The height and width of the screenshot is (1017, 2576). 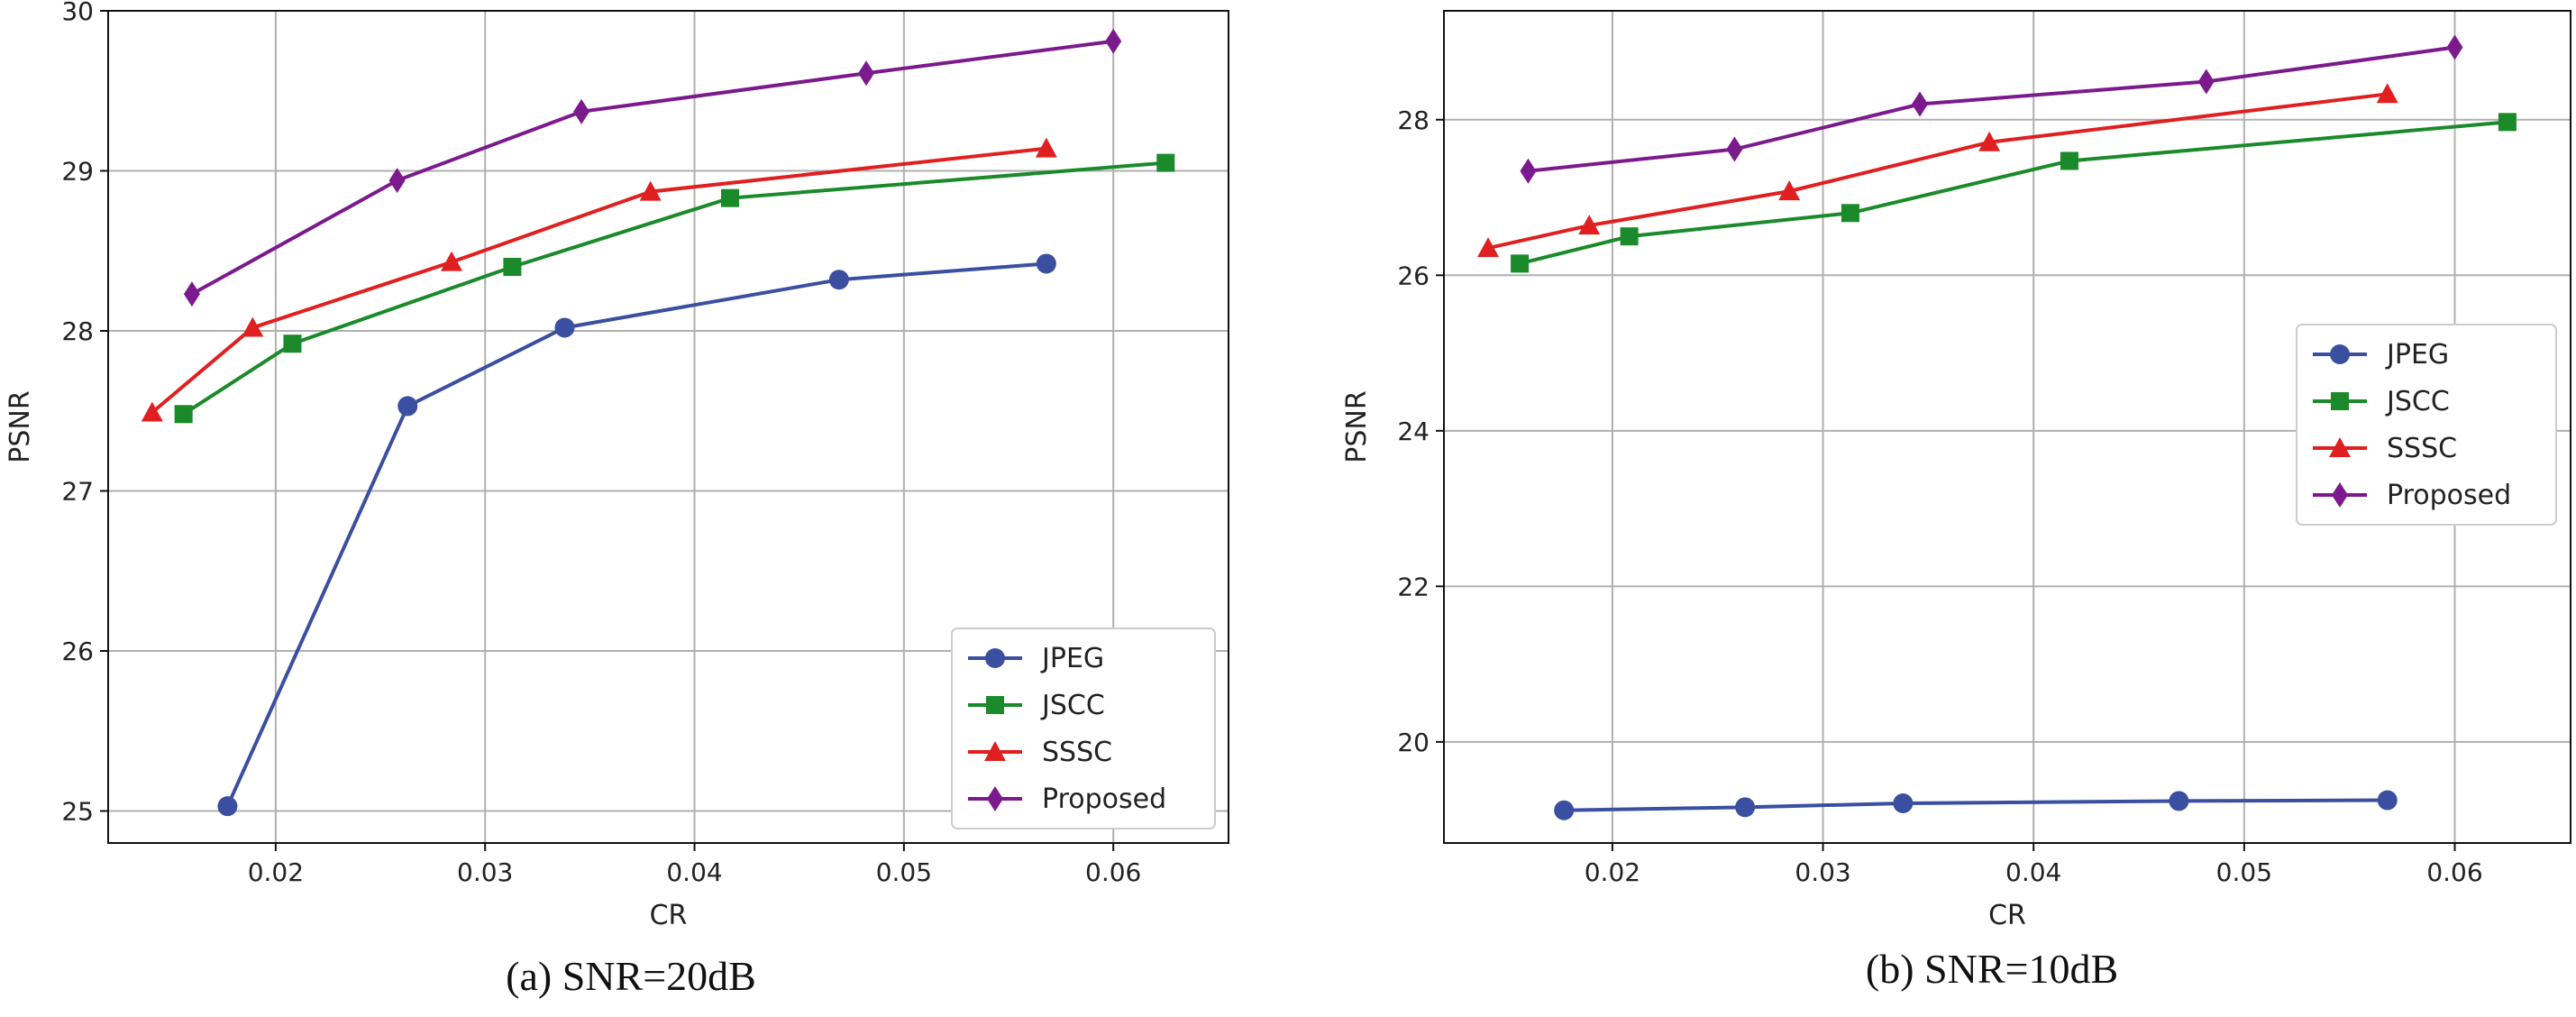 What do you see at coordinates (77, 13) in the screenshot?
I see `y-tick-label: 30` at bounding box center [77, 13].